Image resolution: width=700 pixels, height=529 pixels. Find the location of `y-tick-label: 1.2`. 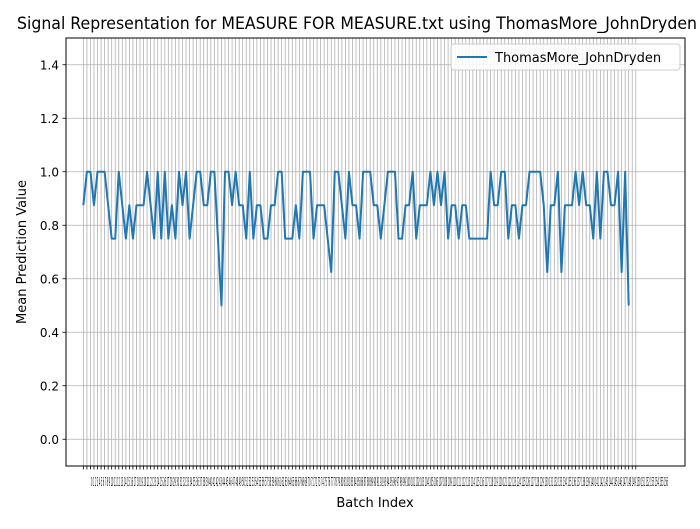

y-tick-label: 1.2 is located at coordinates (49, 119).